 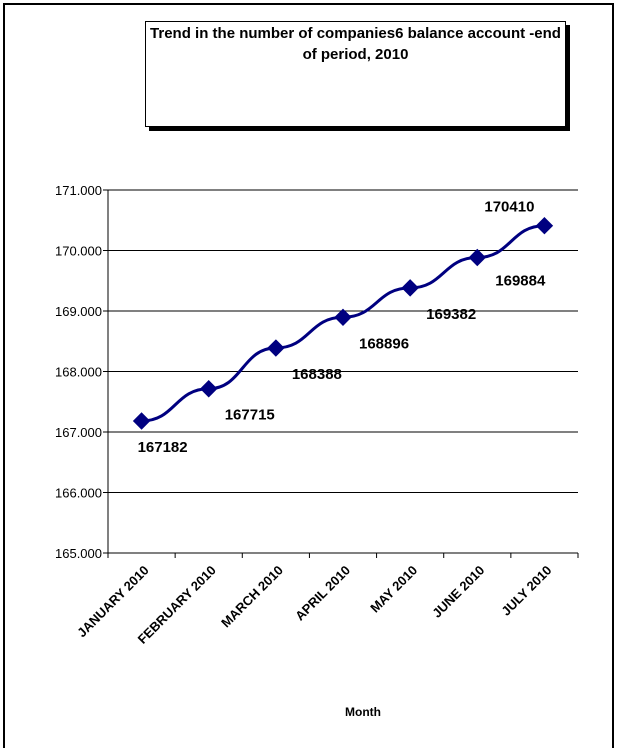 What do you see at coordinates (78, 432) in the screenshot?
I see `y-tick-label: 167.000` at bounding box center [78, 432].